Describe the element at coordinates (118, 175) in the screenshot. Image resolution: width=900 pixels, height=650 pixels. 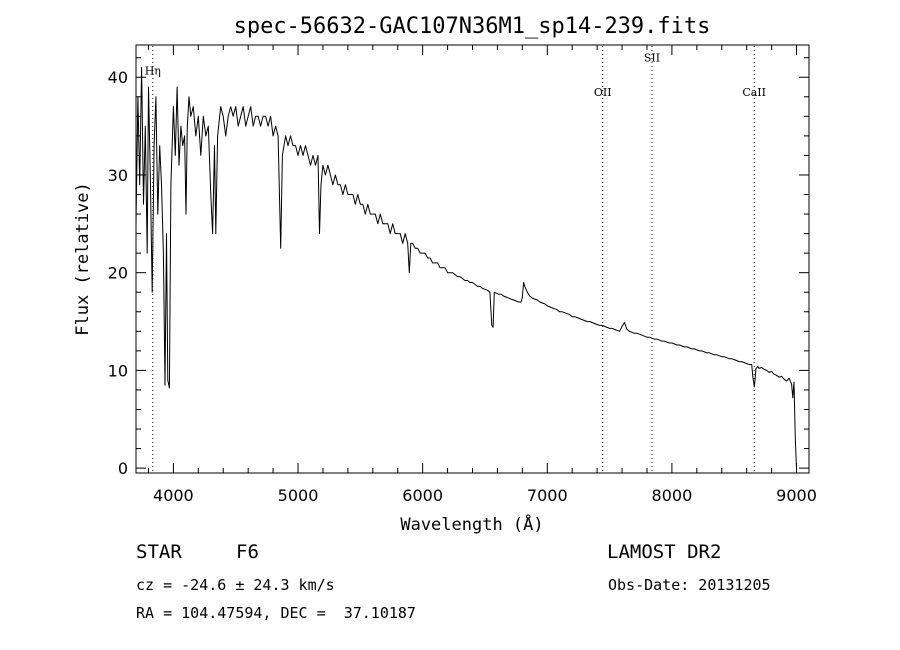
I see `y-tick-label: 30` at that location.